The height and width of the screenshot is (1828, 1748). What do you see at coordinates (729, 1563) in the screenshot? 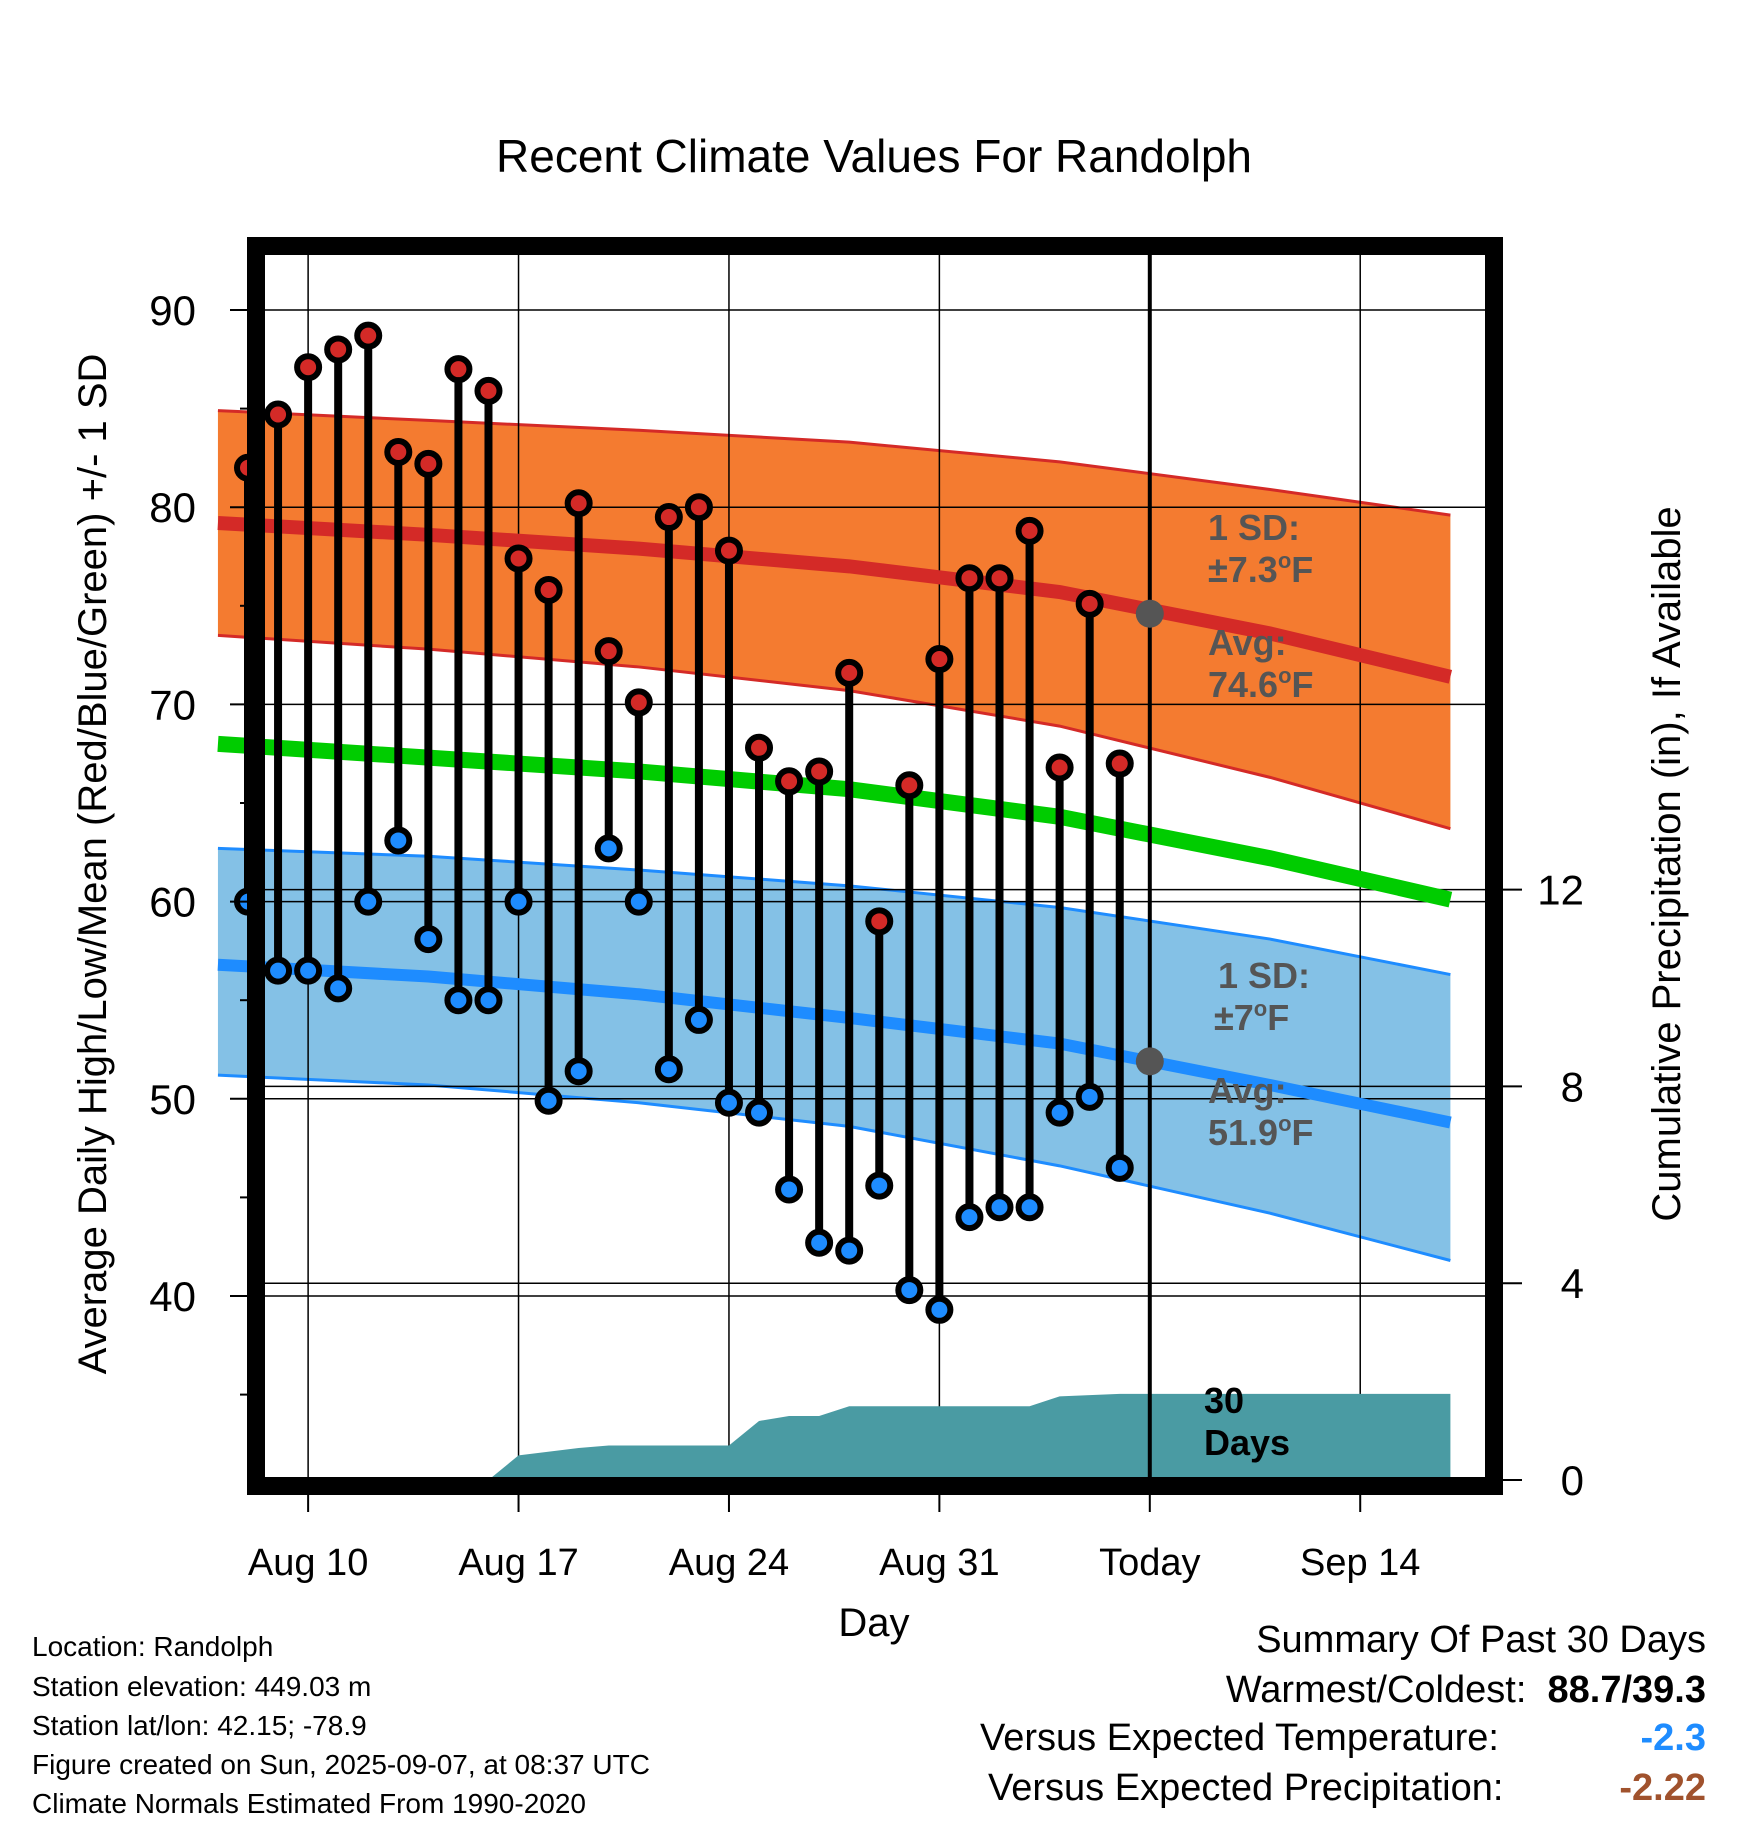
I see `x-tick-label: Aug 24` at bounding box center [729, 1563].